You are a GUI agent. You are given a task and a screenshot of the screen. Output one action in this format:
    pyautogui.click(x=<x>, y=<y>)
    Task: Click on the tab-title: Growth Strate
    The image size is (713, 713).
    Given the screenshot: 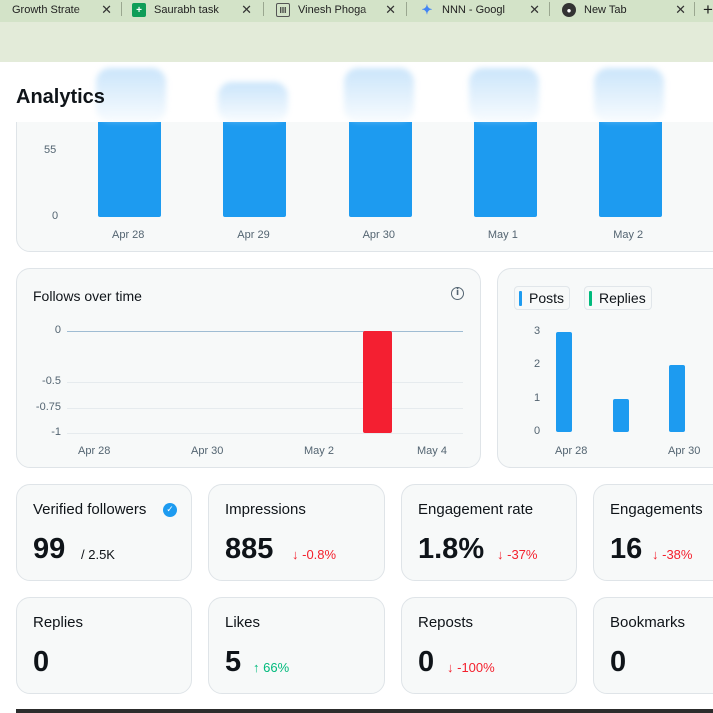 What is the action you would take?
    pyautogui.click(x=46, y=10)
    